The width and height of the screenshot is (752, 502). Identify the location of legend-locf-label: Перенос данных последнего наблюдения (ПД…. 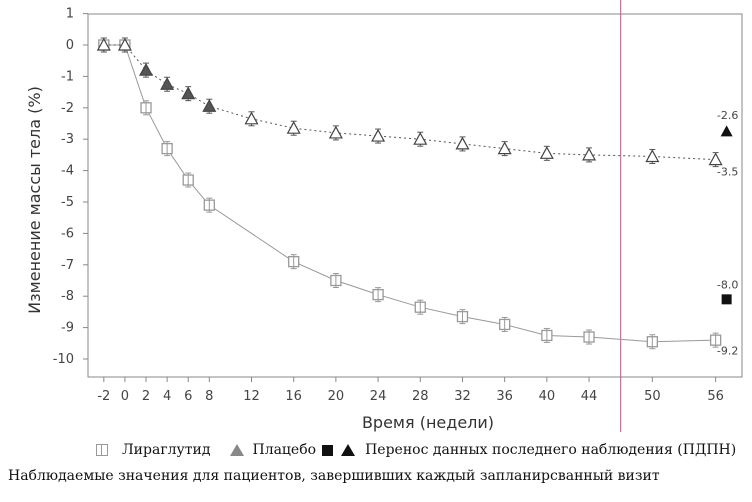
(551, 450).